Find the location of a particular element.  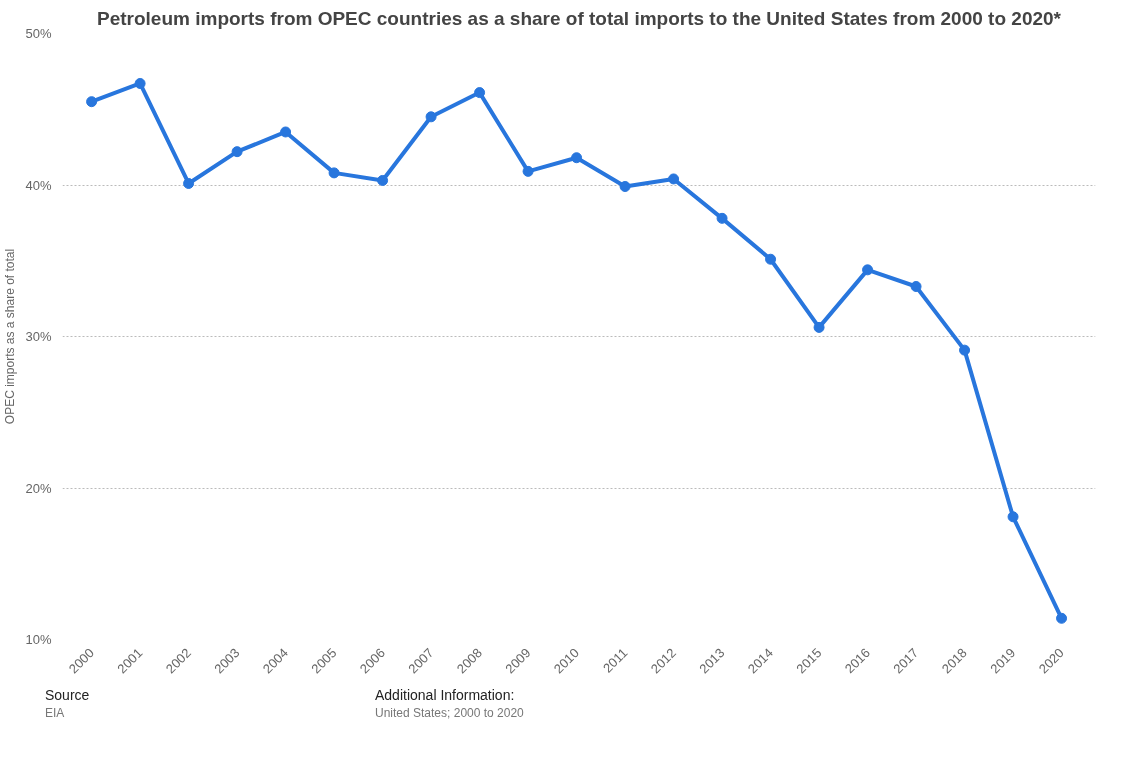

text: United States; 2000 to 2020 is located at coordinates (449, 713).